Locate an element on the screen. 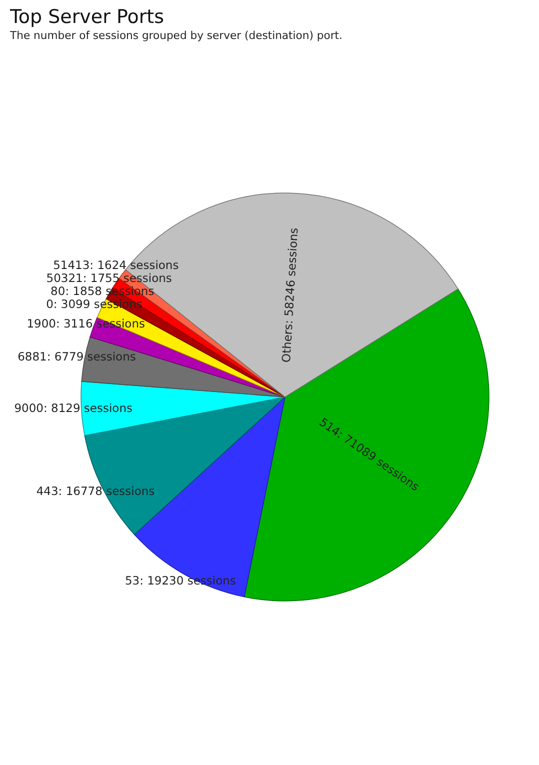 The height and width of the screenshot is (765, 539). chart-title: Top Server Ports is located at coordinates (86, 17).